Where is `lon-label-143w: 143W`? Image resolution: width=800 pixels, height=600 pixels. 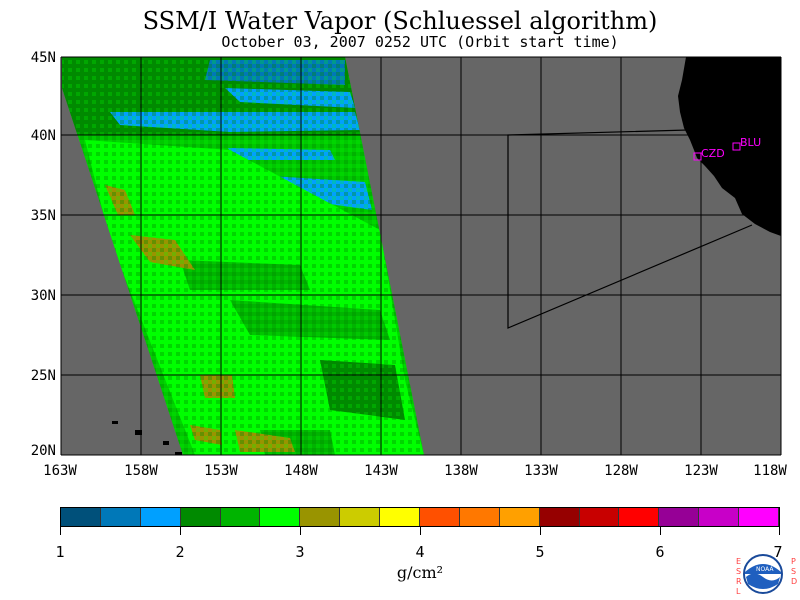 lon-label-143w: 143W is located at coordinates (381, 471).